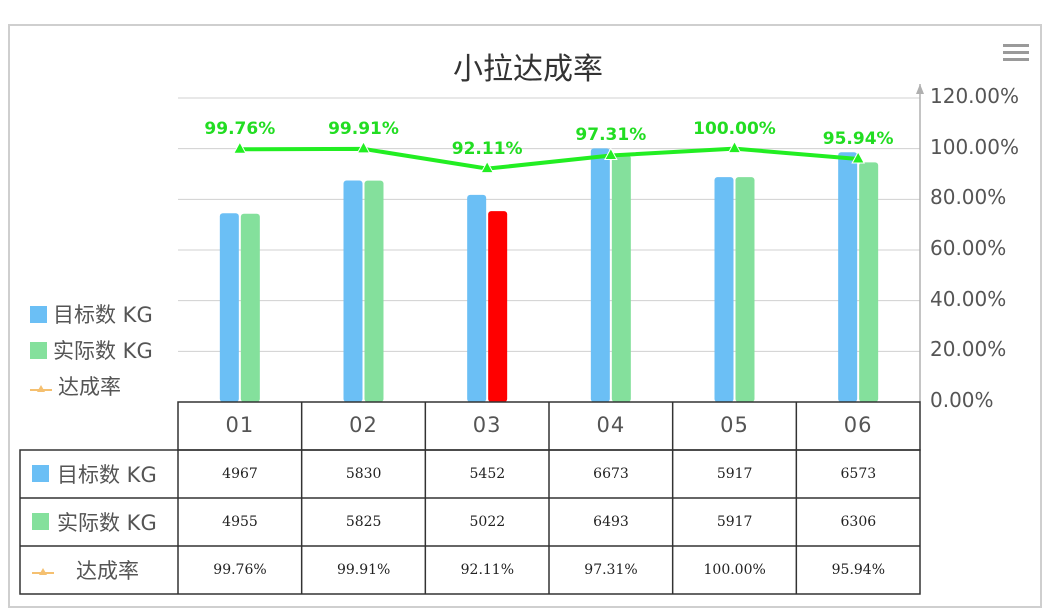 Image resolution: width=1051 pixels, height=614 pixels. What do you see at coordinates (858, 425) in the screenshot?
I see `x-category-label: 06` at bounding box center [858, 425].